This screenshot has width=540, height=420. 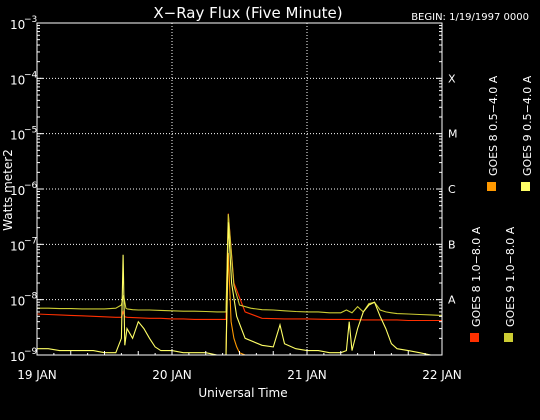 I want to click on legend-label: GOES 8 0.5−4.0 A, so click(x=493, y=125).